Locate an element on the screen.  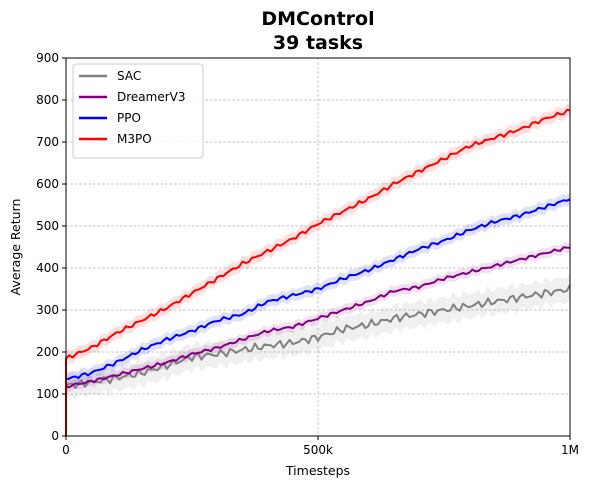
legend-label-ppo: PPO is located at coordinates (129, 118).